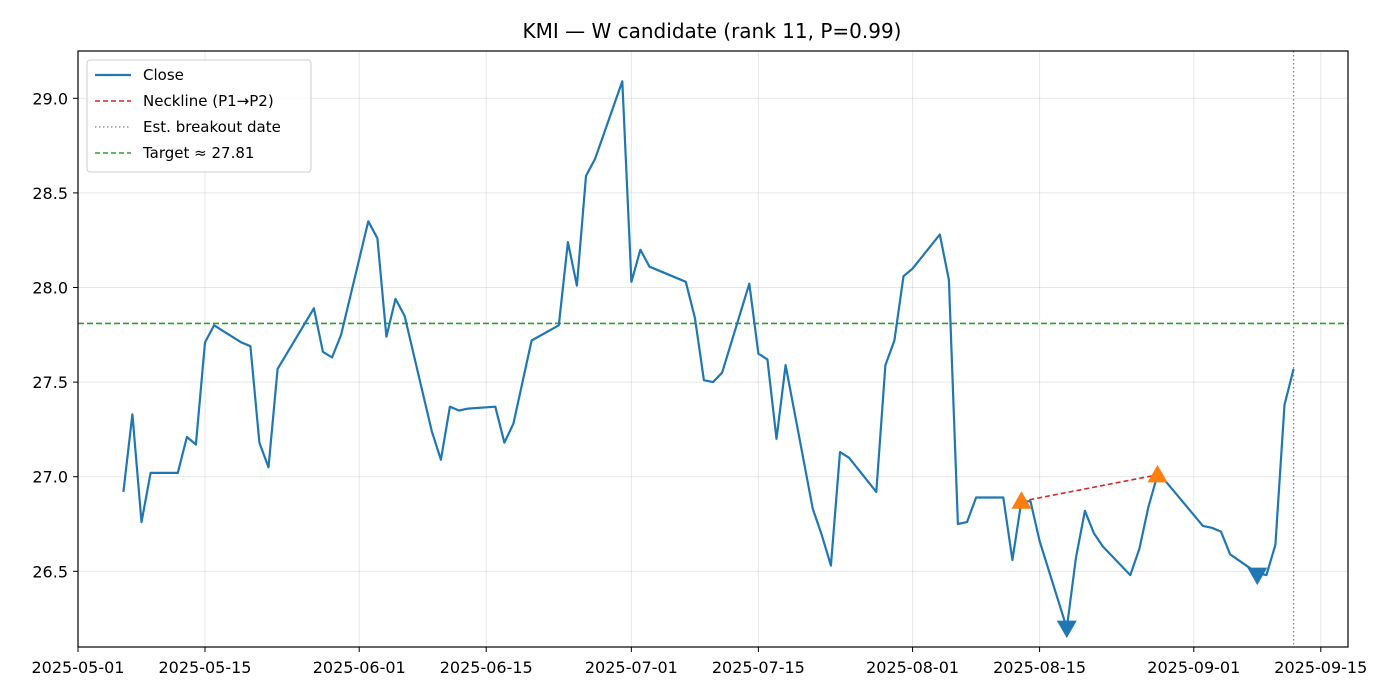  What do you see at coordinates (1089, 488) in the screenshot?
I see `neckline-line` at bounding box center [1089, 488].